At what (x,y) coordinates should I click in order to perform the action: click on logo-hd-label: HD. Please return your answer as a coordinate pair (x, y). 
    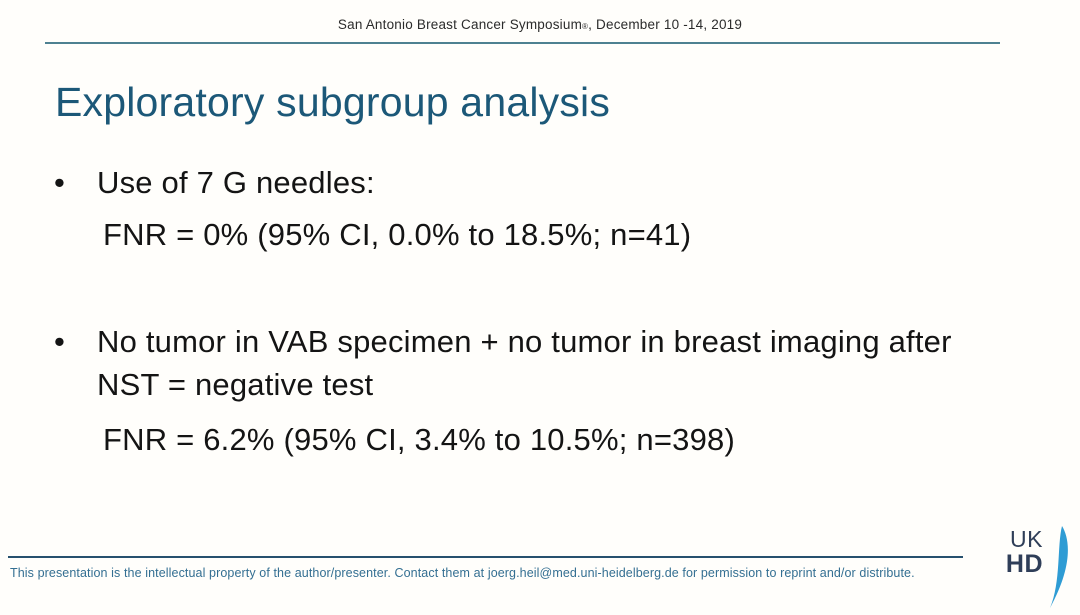
    Looking at the image, I should click on (1024, 564).